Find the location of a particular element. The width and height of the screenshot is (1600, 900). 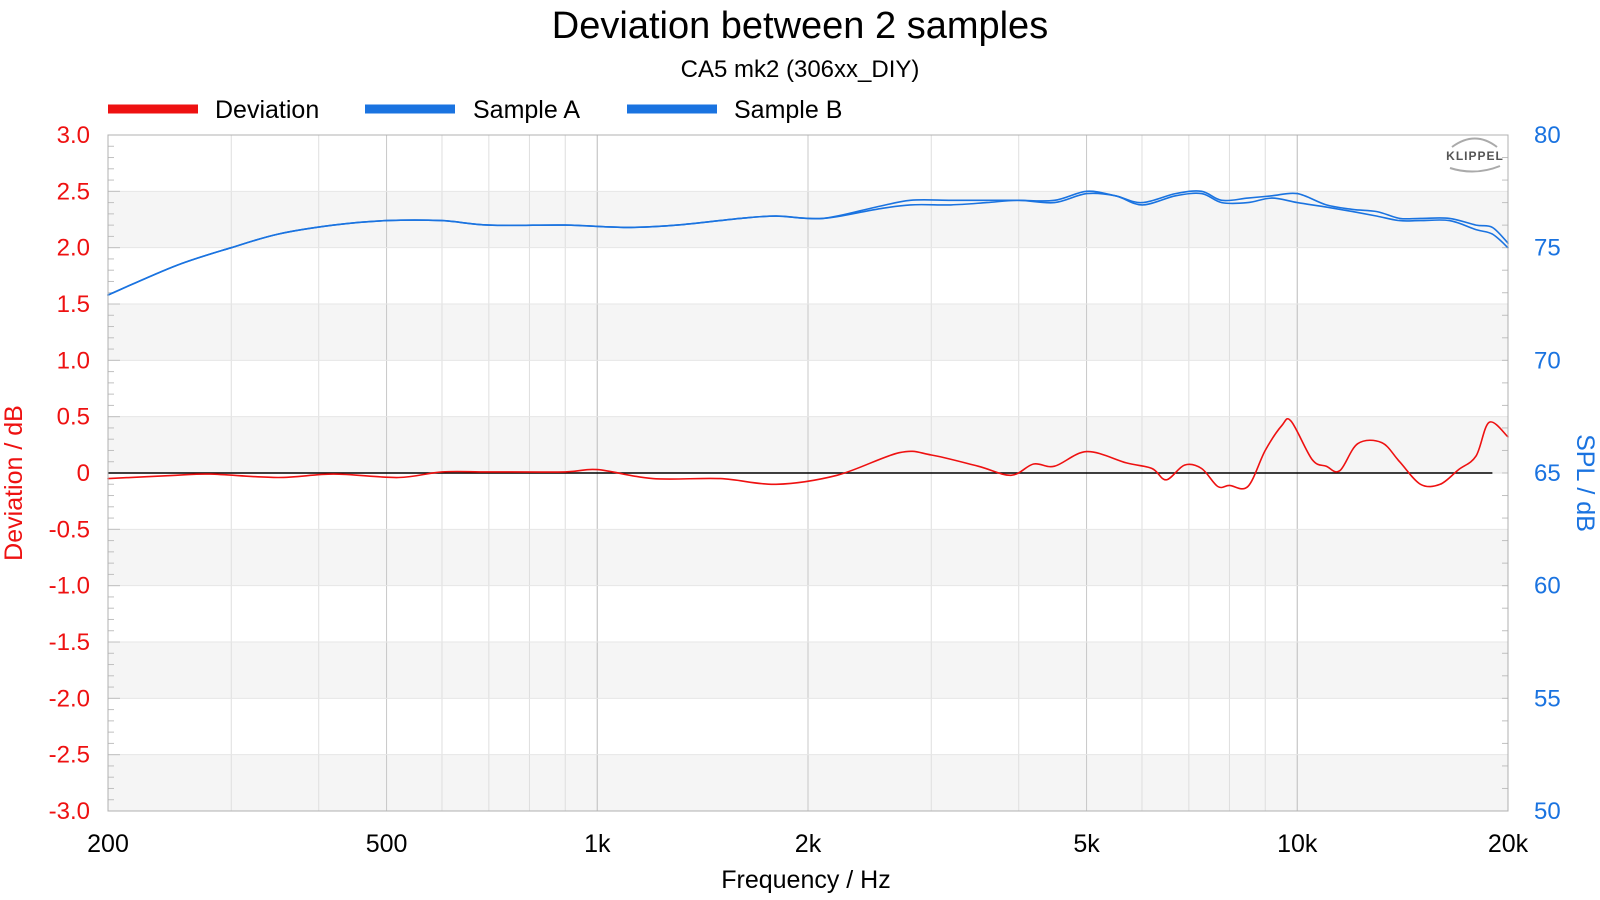

legend-label-sample-a: Sample A is located at coordinates (526, 110).